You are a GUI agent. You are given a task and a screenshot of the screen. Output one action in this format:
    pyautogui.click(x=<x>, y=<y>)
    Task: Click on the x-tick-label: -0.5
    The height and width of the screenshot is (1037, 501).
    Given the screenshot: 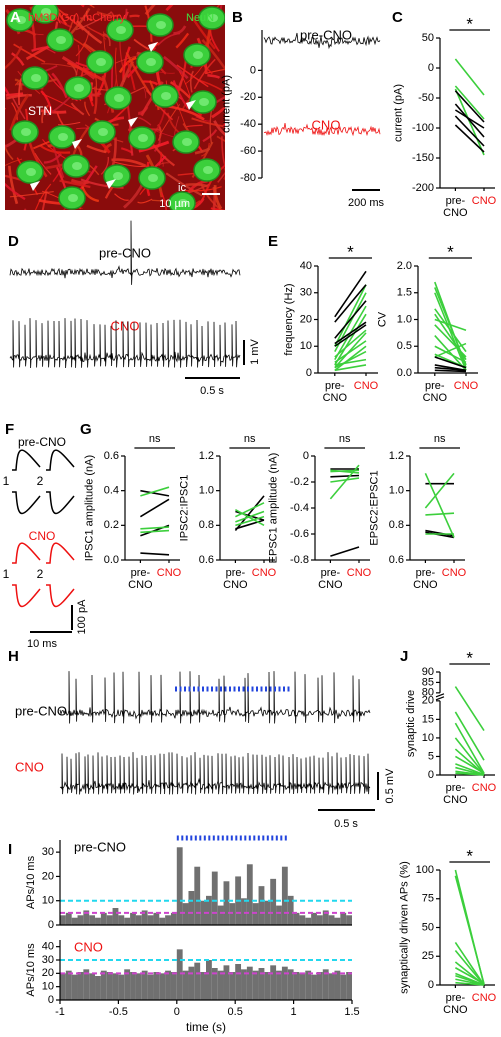 What is the action you would take?
    pyautogui.click(x=118, y=1012)
    